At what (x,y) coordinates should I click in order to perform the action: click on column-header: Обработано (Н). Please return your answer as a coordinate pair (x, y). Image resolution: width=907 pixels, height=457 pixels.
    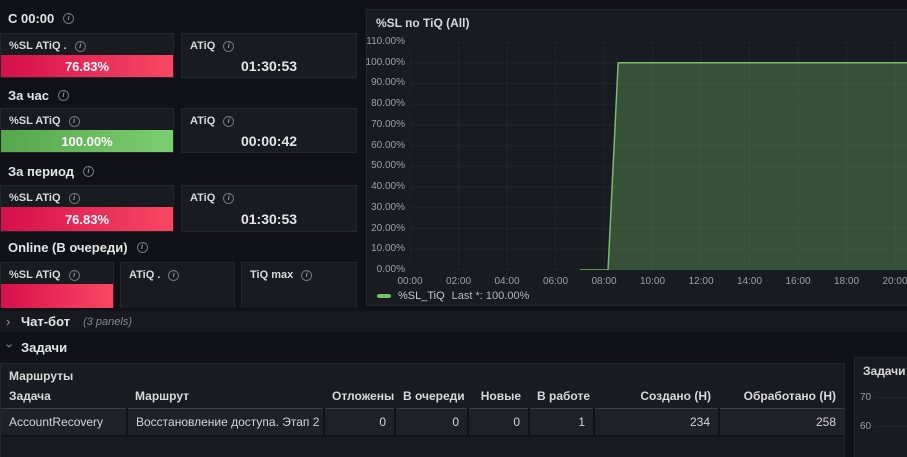
    Looking at the image, I should click on (781, 397).